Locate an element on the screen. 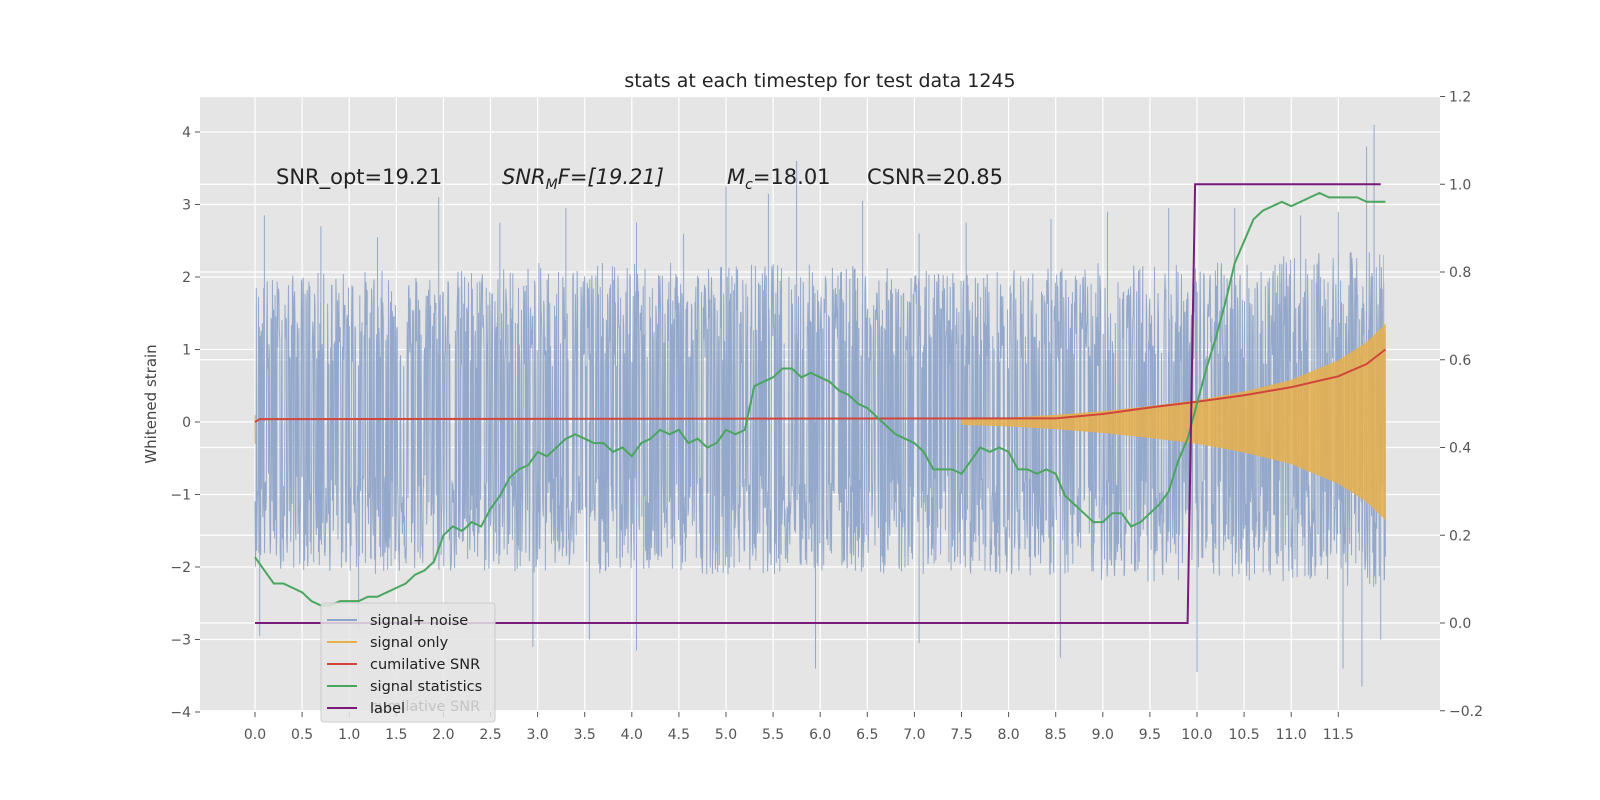  y2-tick-label: 1.0 is located at coordinates (1460, 185).